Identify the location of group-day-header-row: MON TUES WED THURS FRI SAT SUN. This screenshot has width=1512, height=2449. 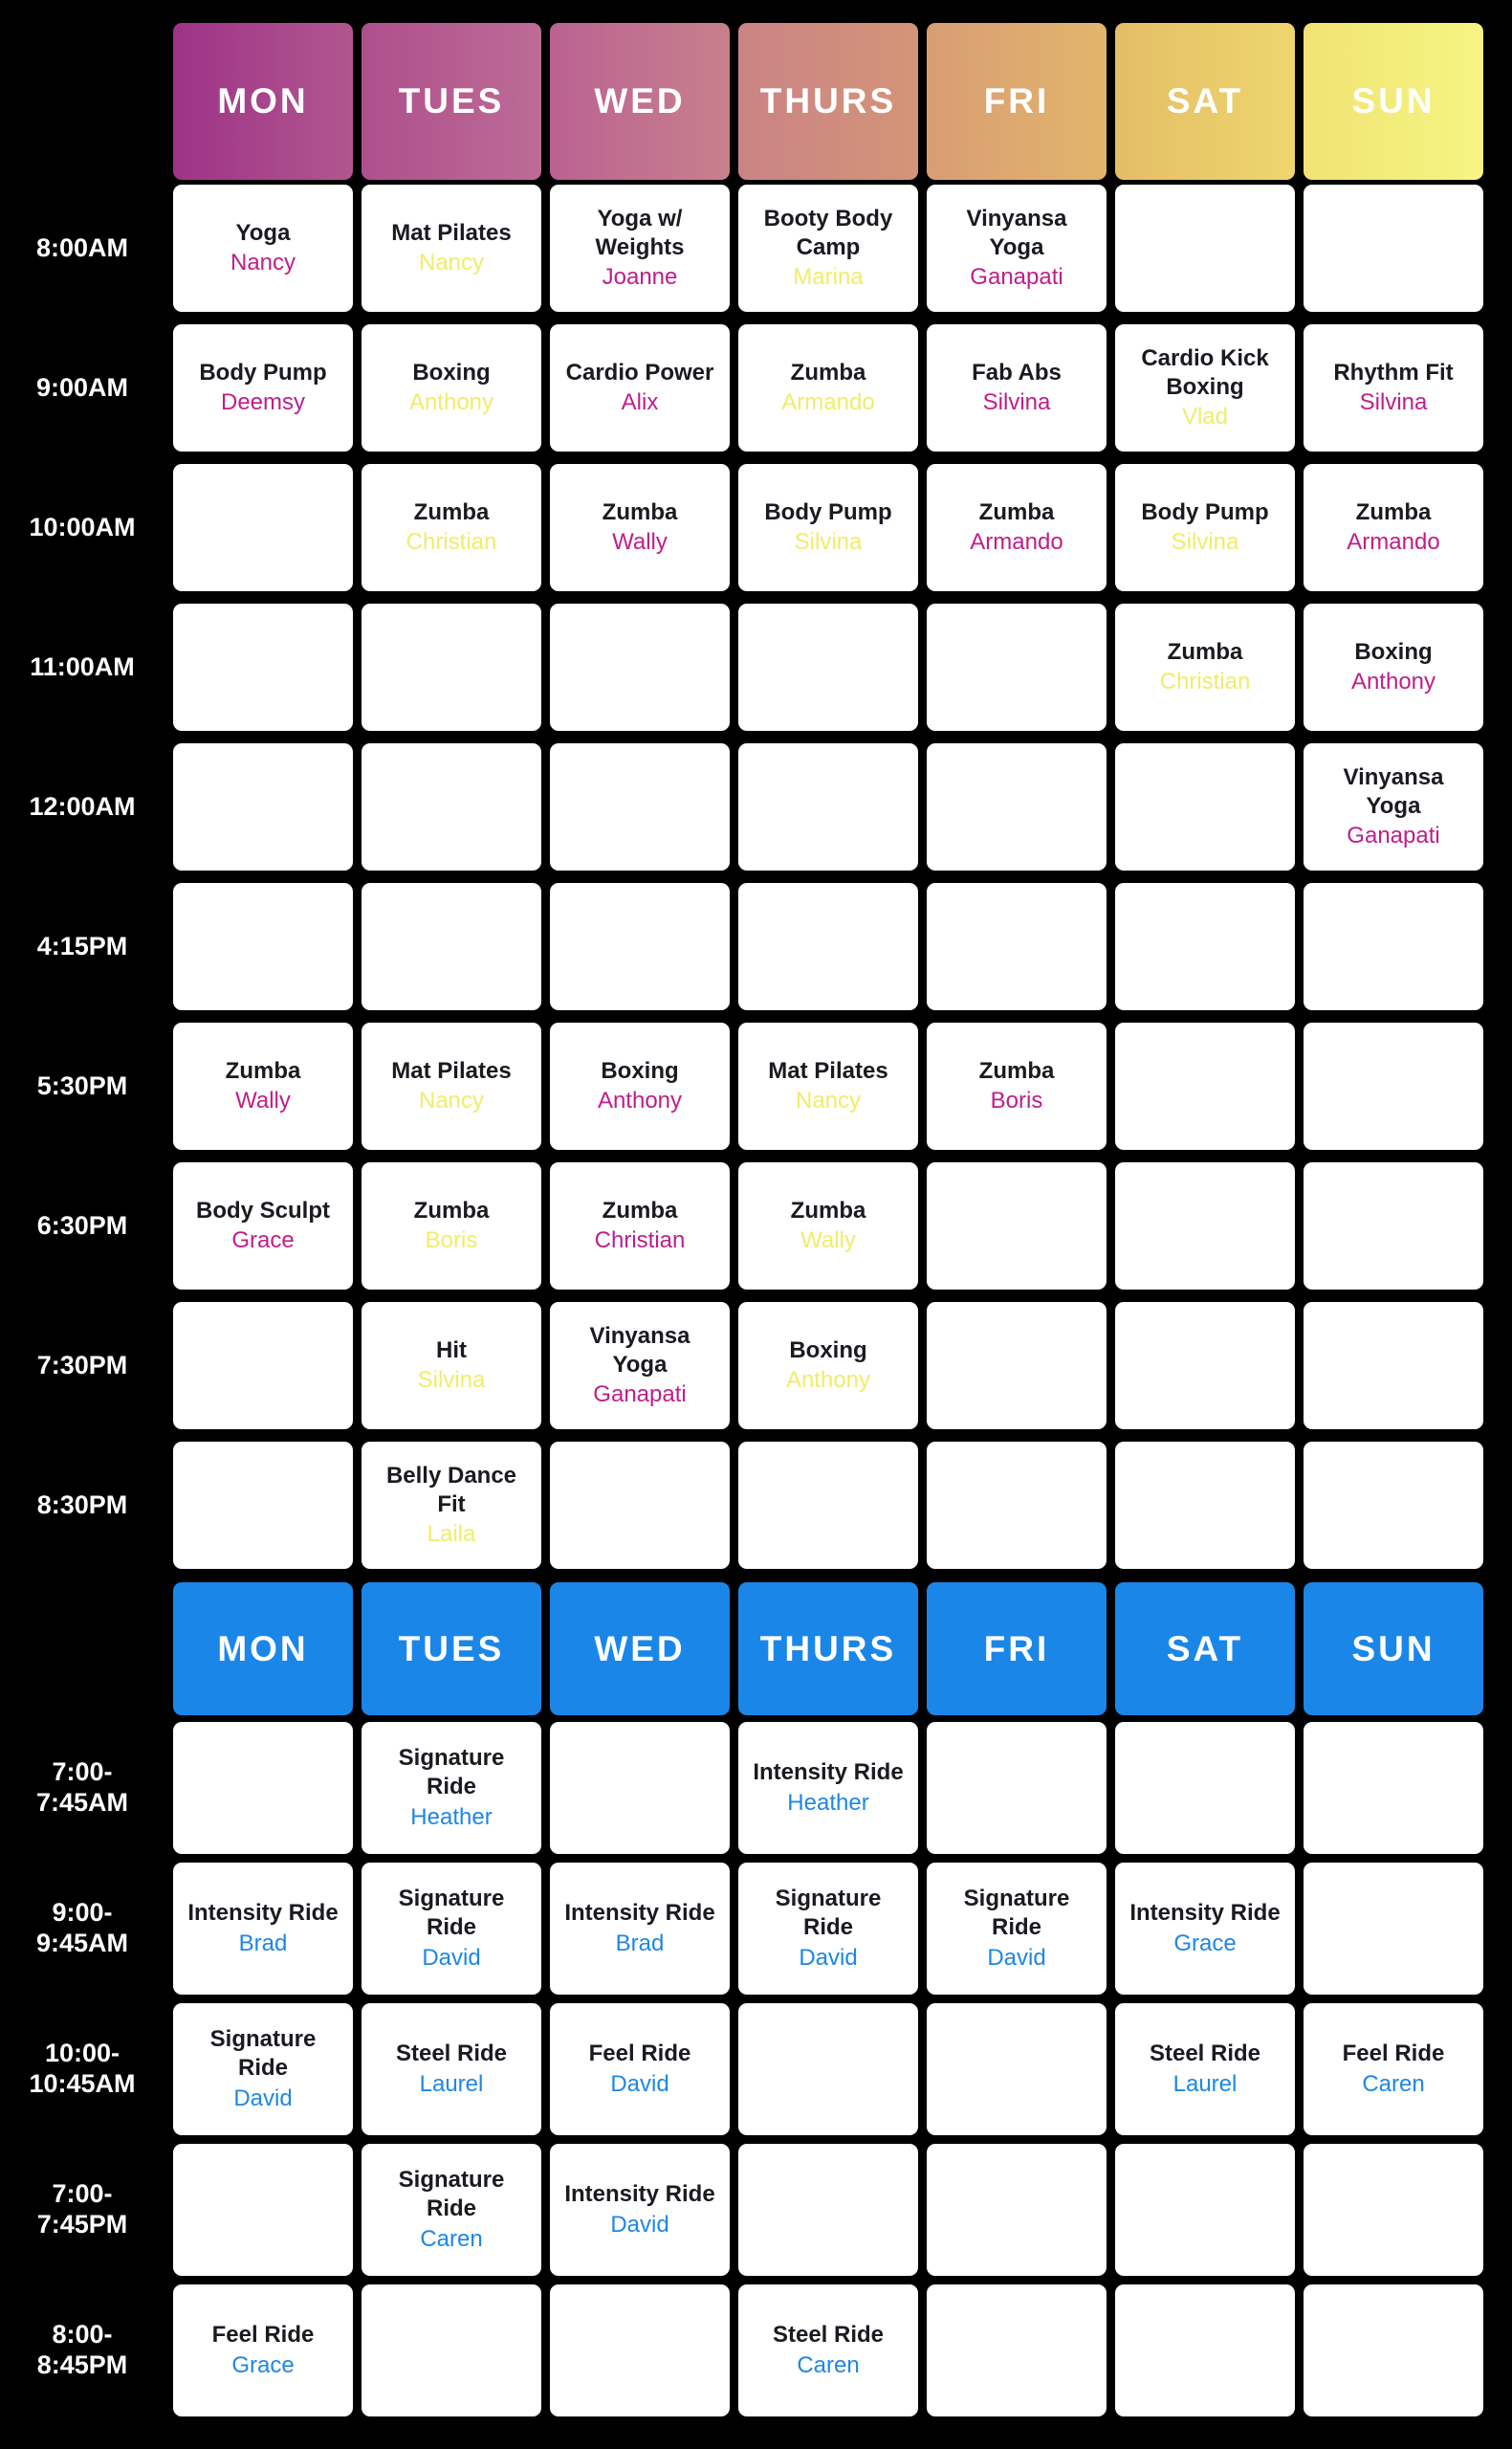
(756, 102).